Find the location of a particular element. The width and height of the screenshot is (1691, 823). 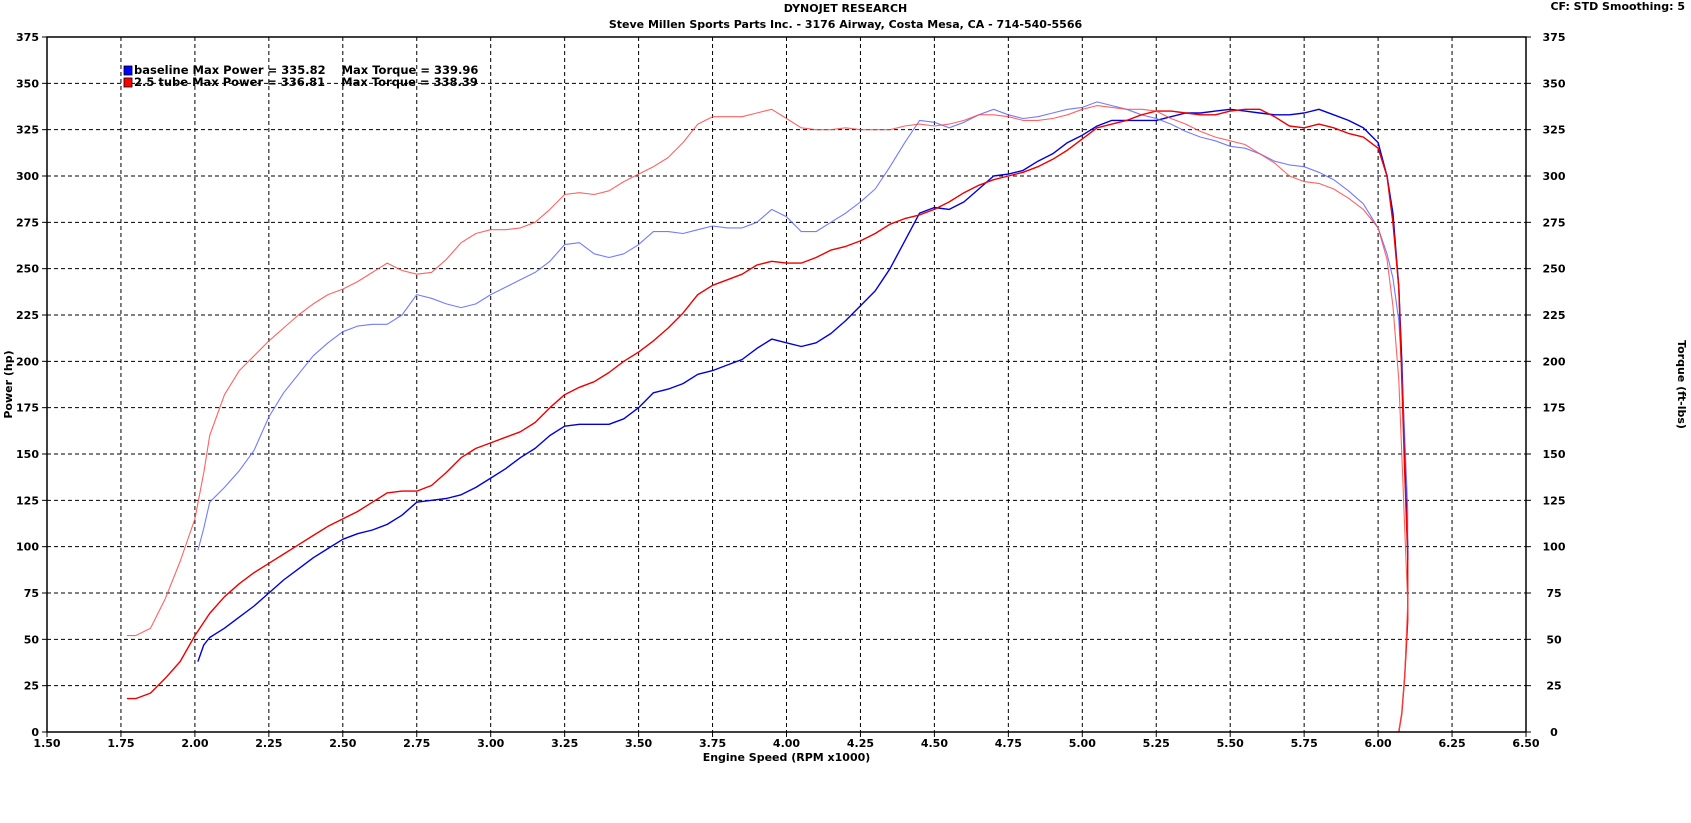

correction-factor-label: CF: STD Smoothing: 5 is located at coordinates (1617, 6).